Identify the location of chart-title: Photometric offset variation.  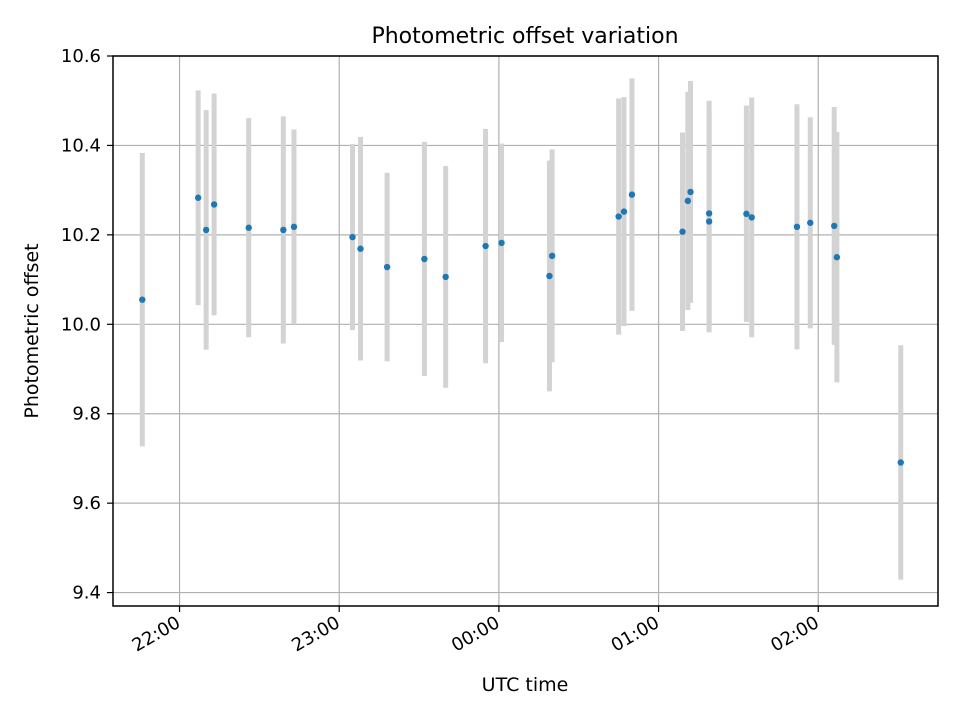
(524, 36).